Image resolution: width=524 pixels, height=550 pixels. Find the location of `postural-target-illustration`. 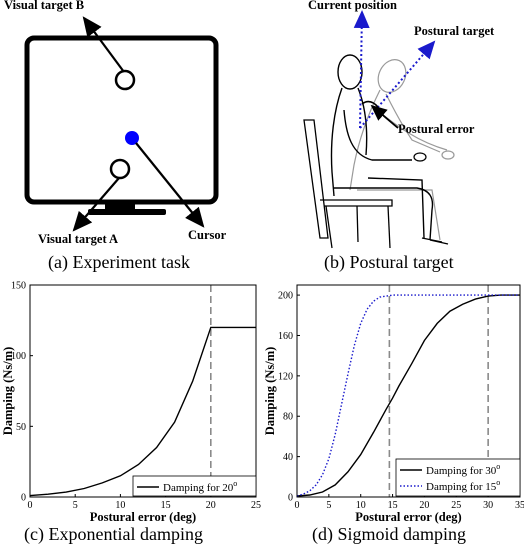

postural-target-illustration is located at coordinates (379, 129).